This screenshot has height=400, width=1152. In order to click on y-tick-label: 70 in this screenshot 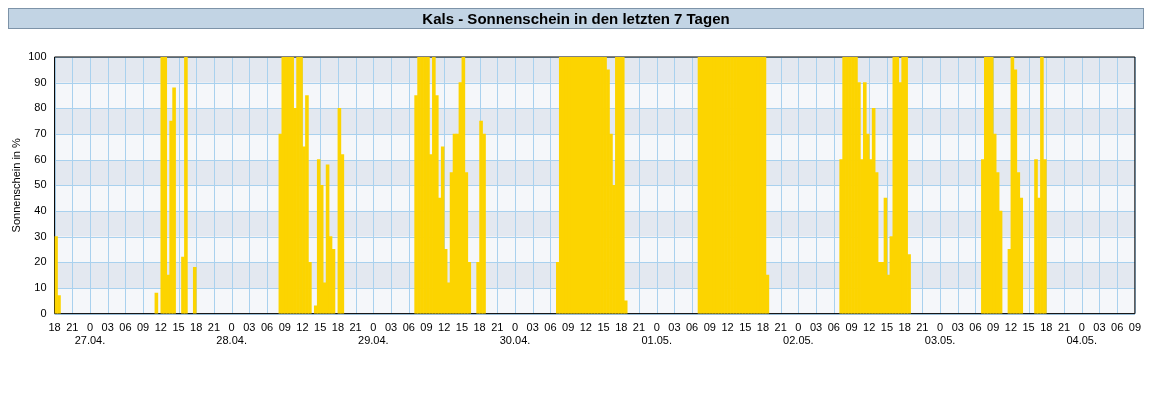, I will do `click(40, 133)`.